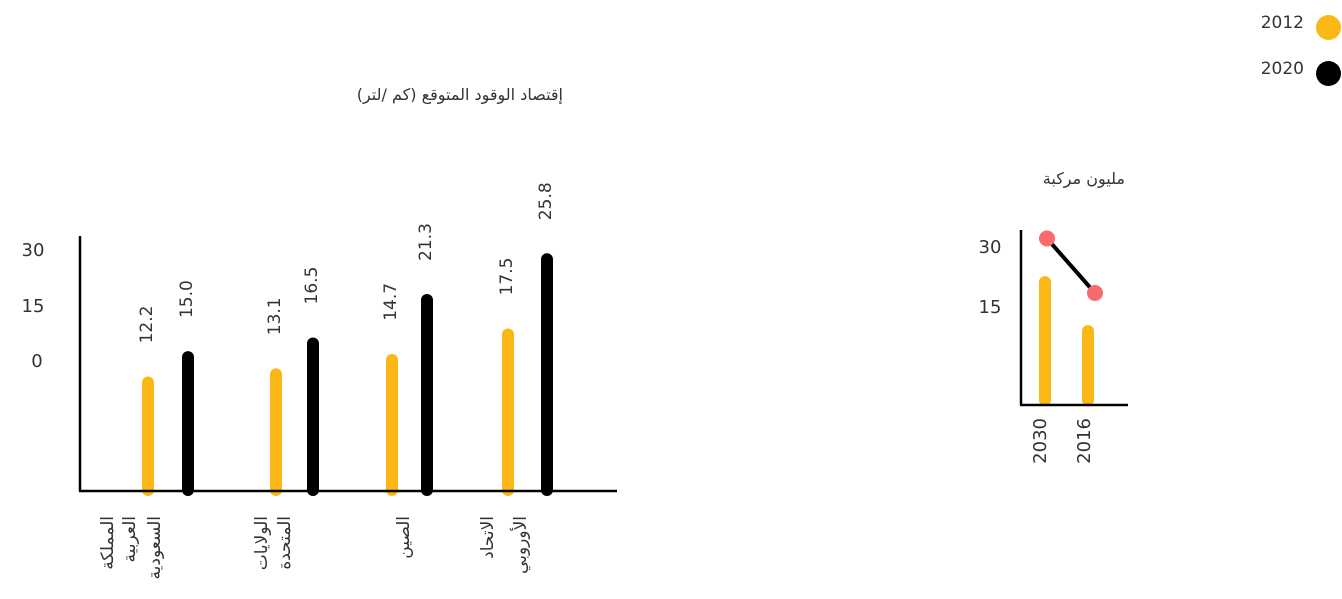  Describe the element at coordinates (1328, 73) in the screenshot. I see `legend-swatch-2020` at that location.